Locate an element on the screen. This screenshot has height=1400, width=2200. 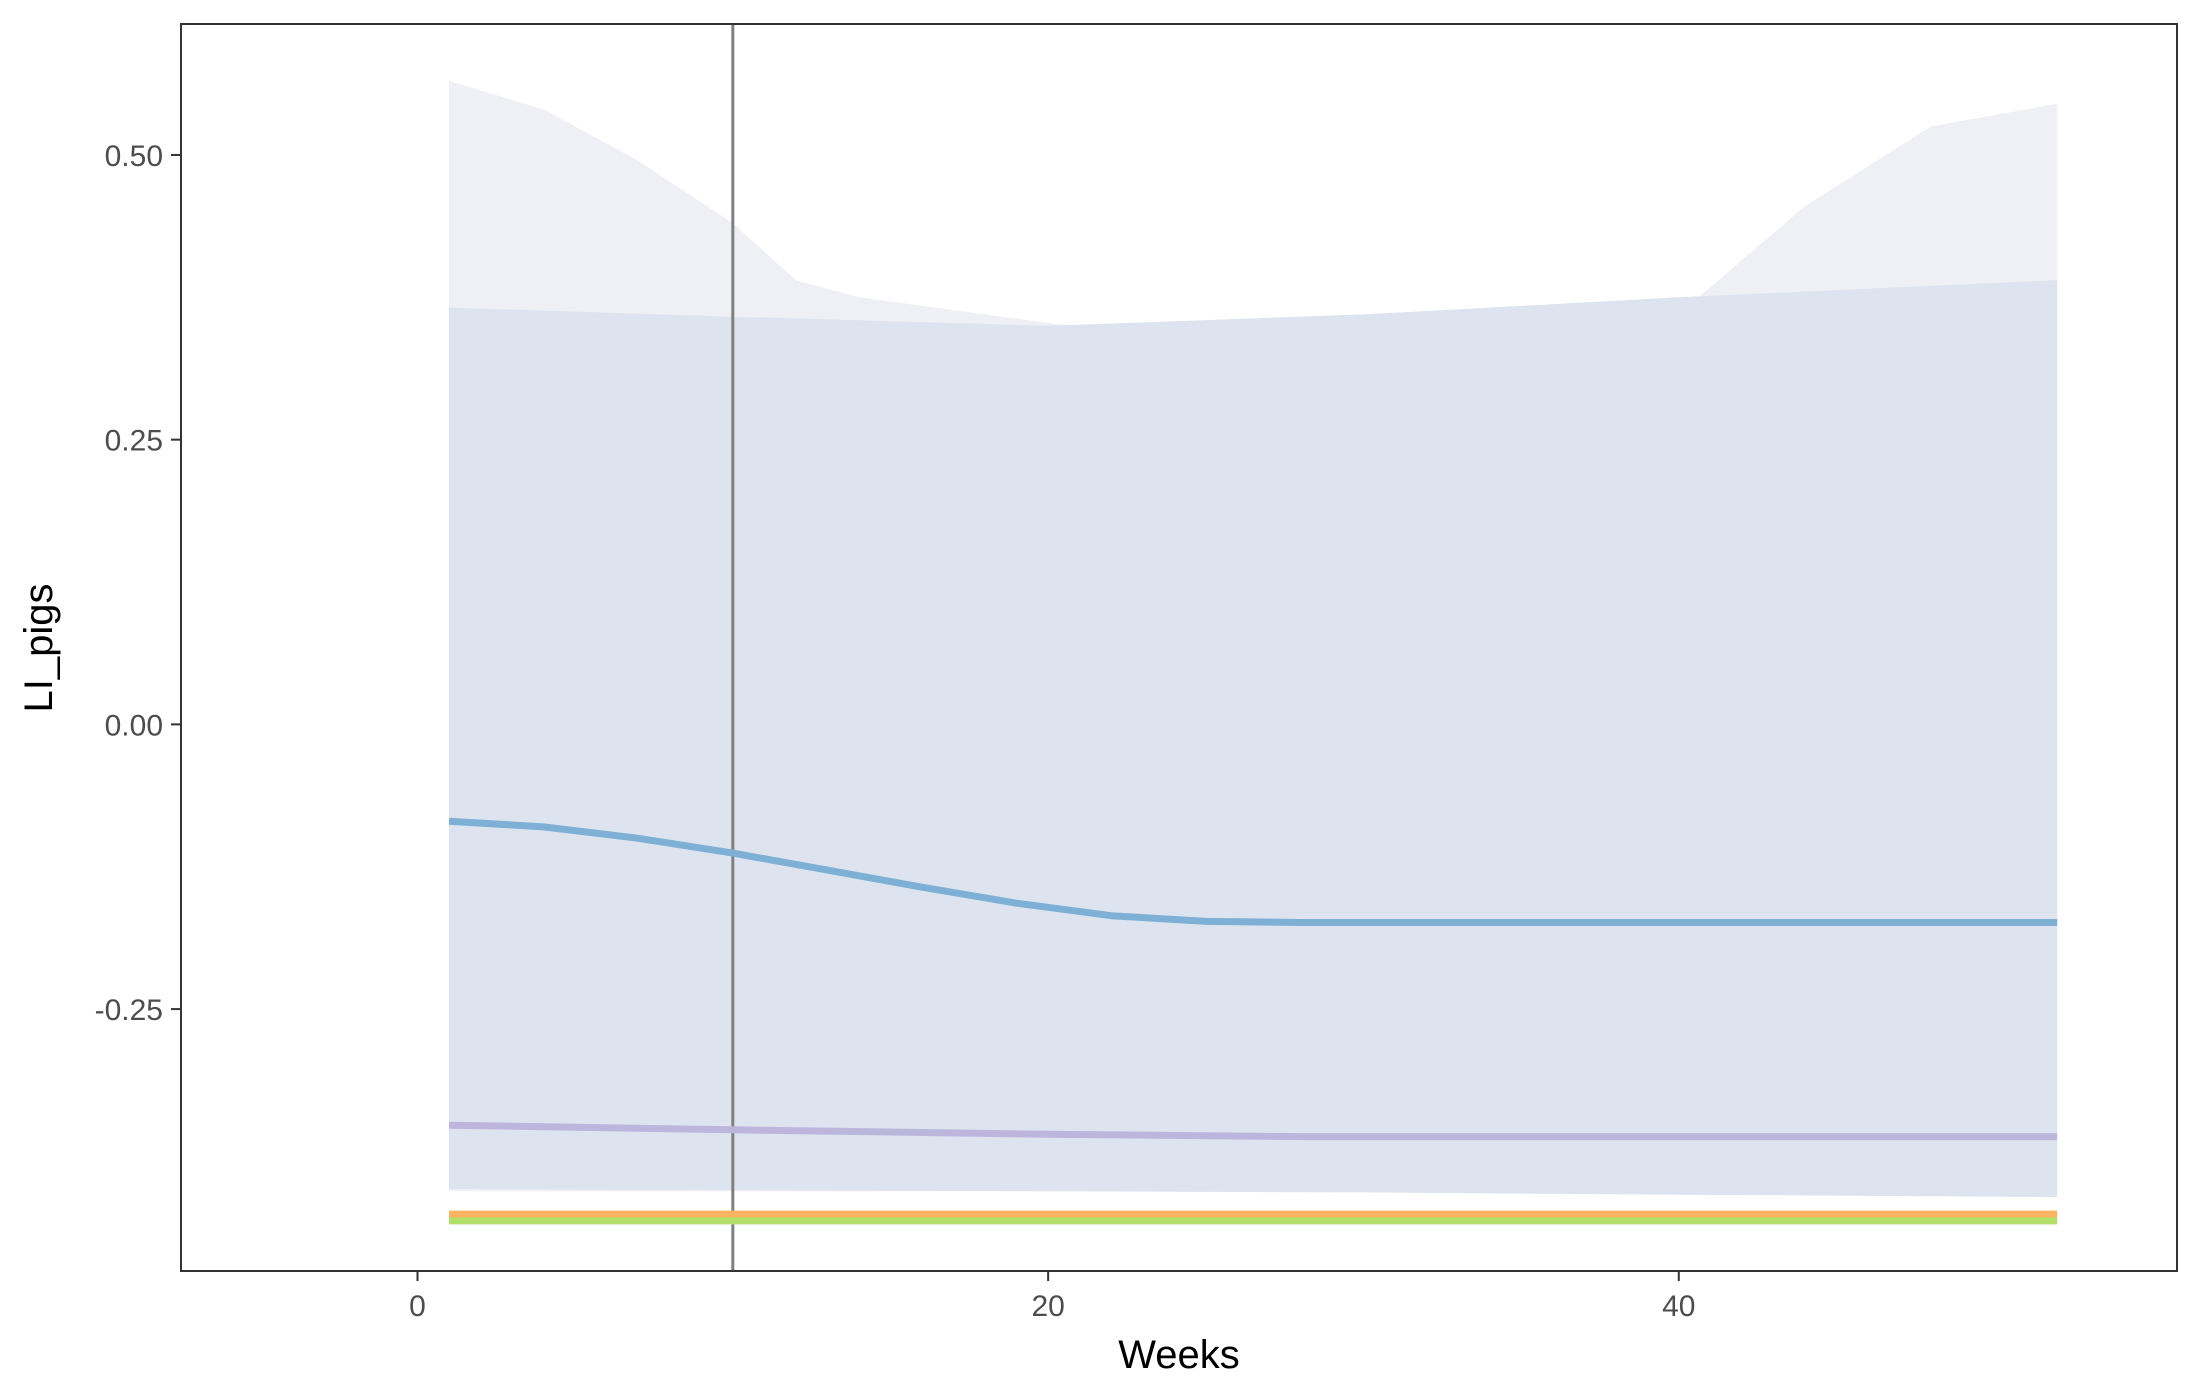
x-tick-label: 40 is located at coordinates (1678, 1306).